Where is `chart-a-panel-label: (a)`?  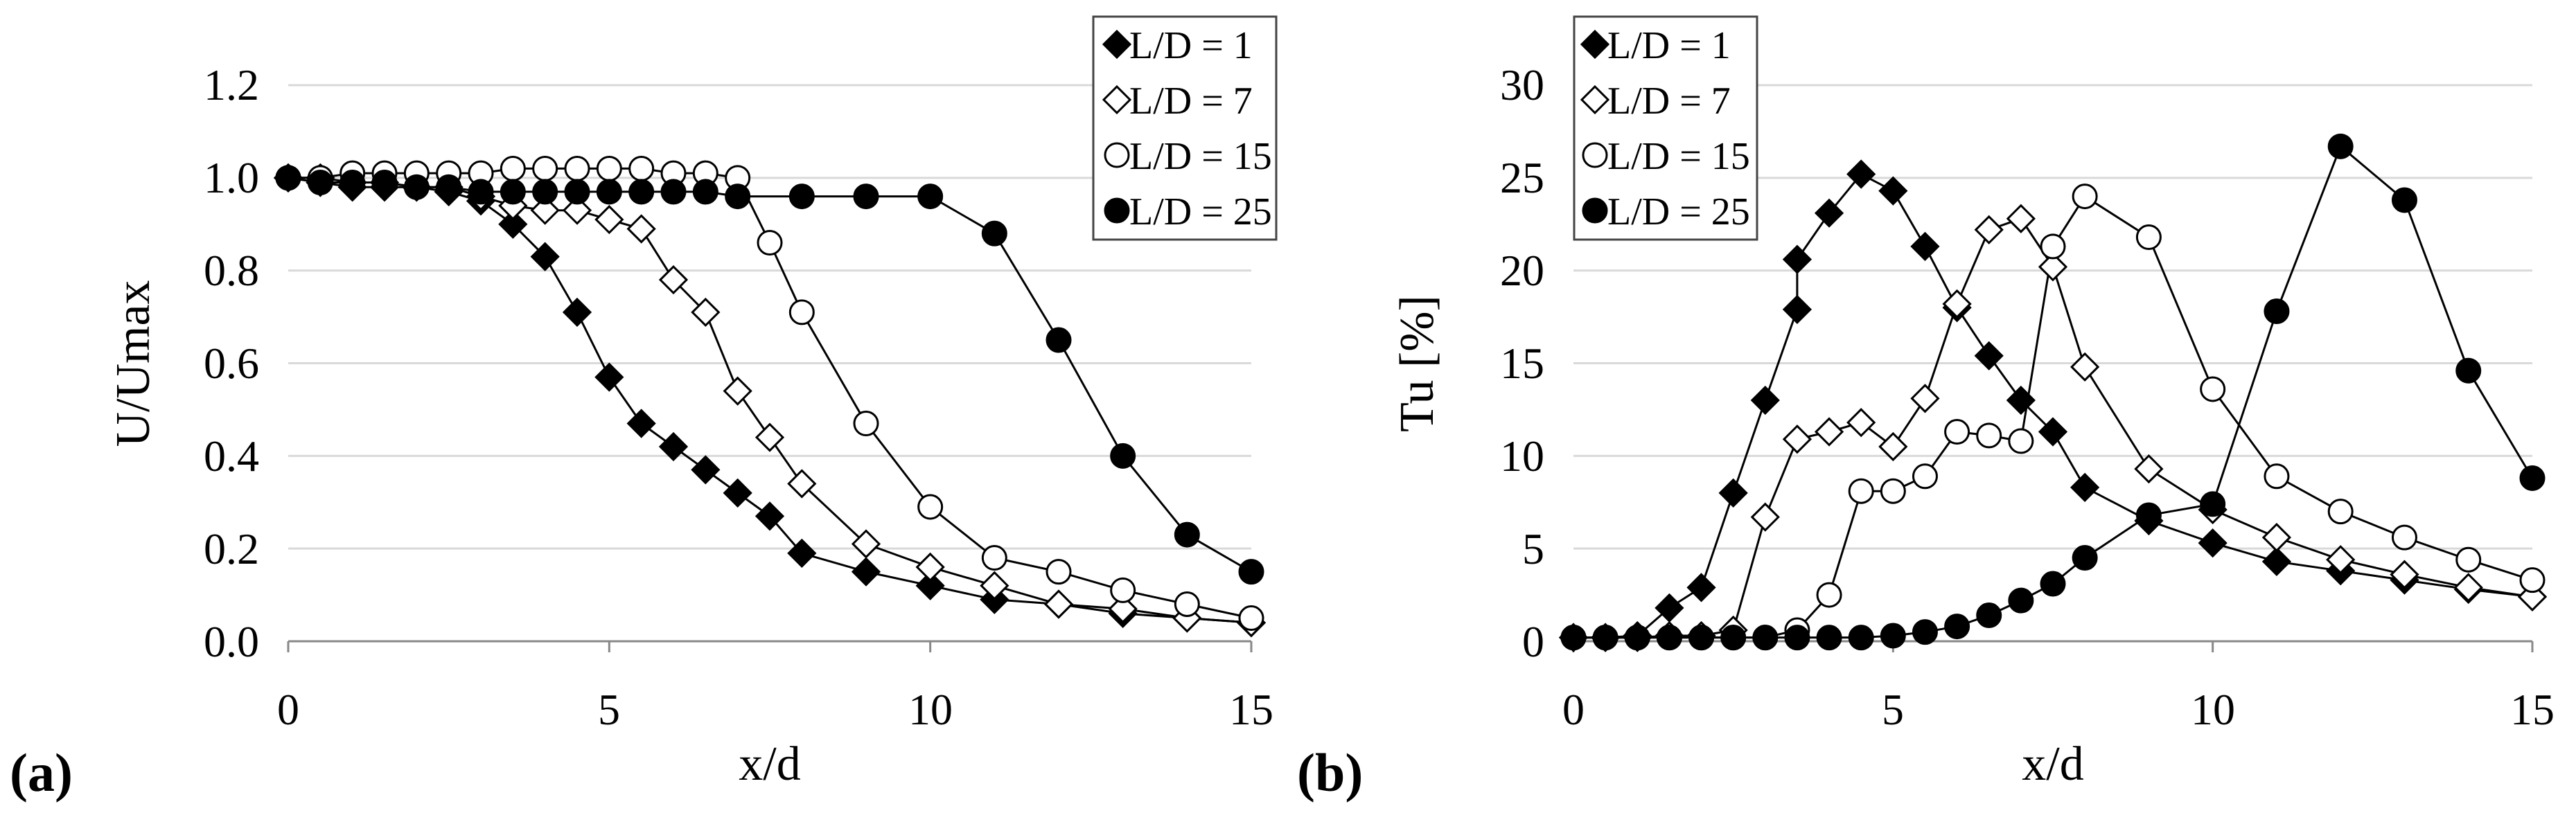 chart-a-panel-label: (a) is located at coordinates (41, 772).